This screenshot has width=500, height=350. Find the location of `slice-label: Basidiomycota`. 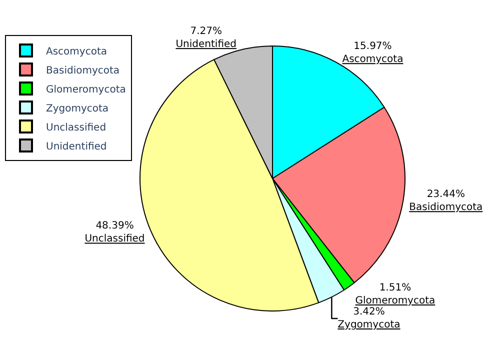

slice-label: Basidiomycota is located at coordinates (446, 208).